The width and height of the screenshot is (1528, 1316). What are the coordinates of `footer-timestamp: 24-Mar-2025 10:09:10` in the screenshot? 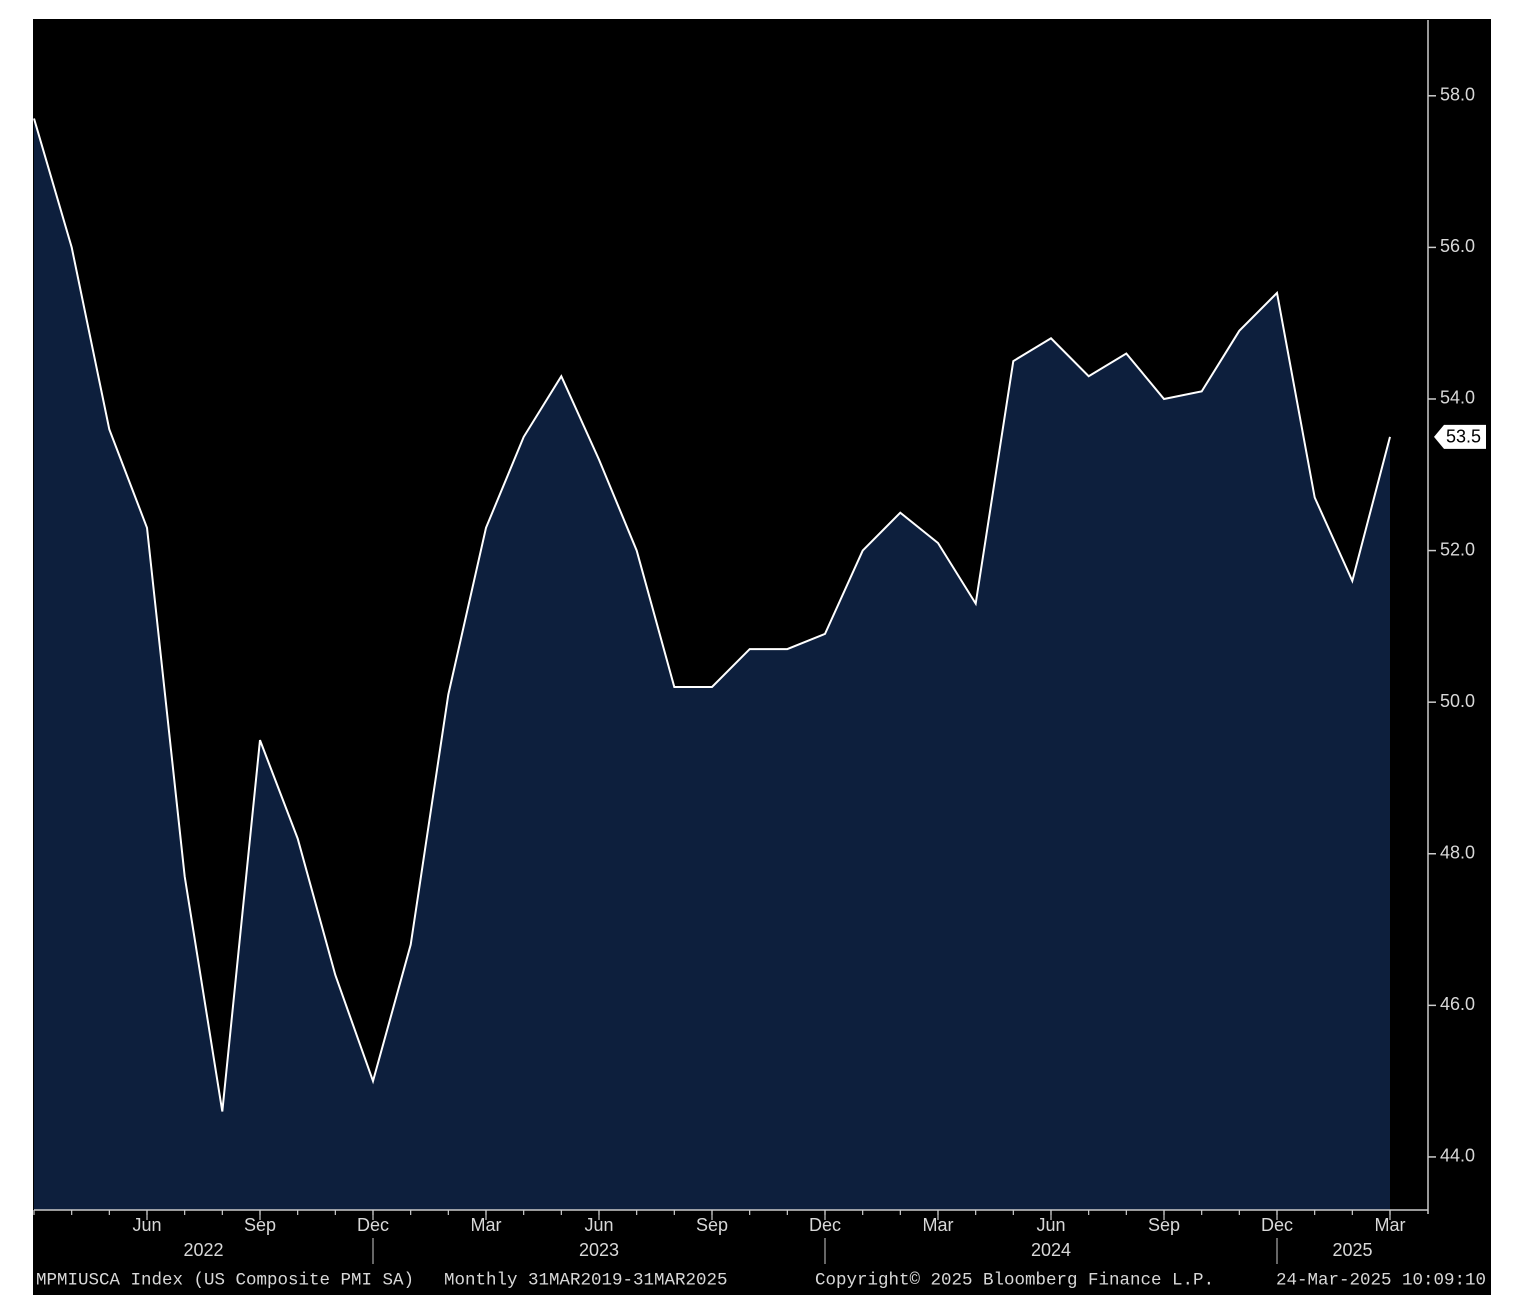 It's located at (1381, 1281).